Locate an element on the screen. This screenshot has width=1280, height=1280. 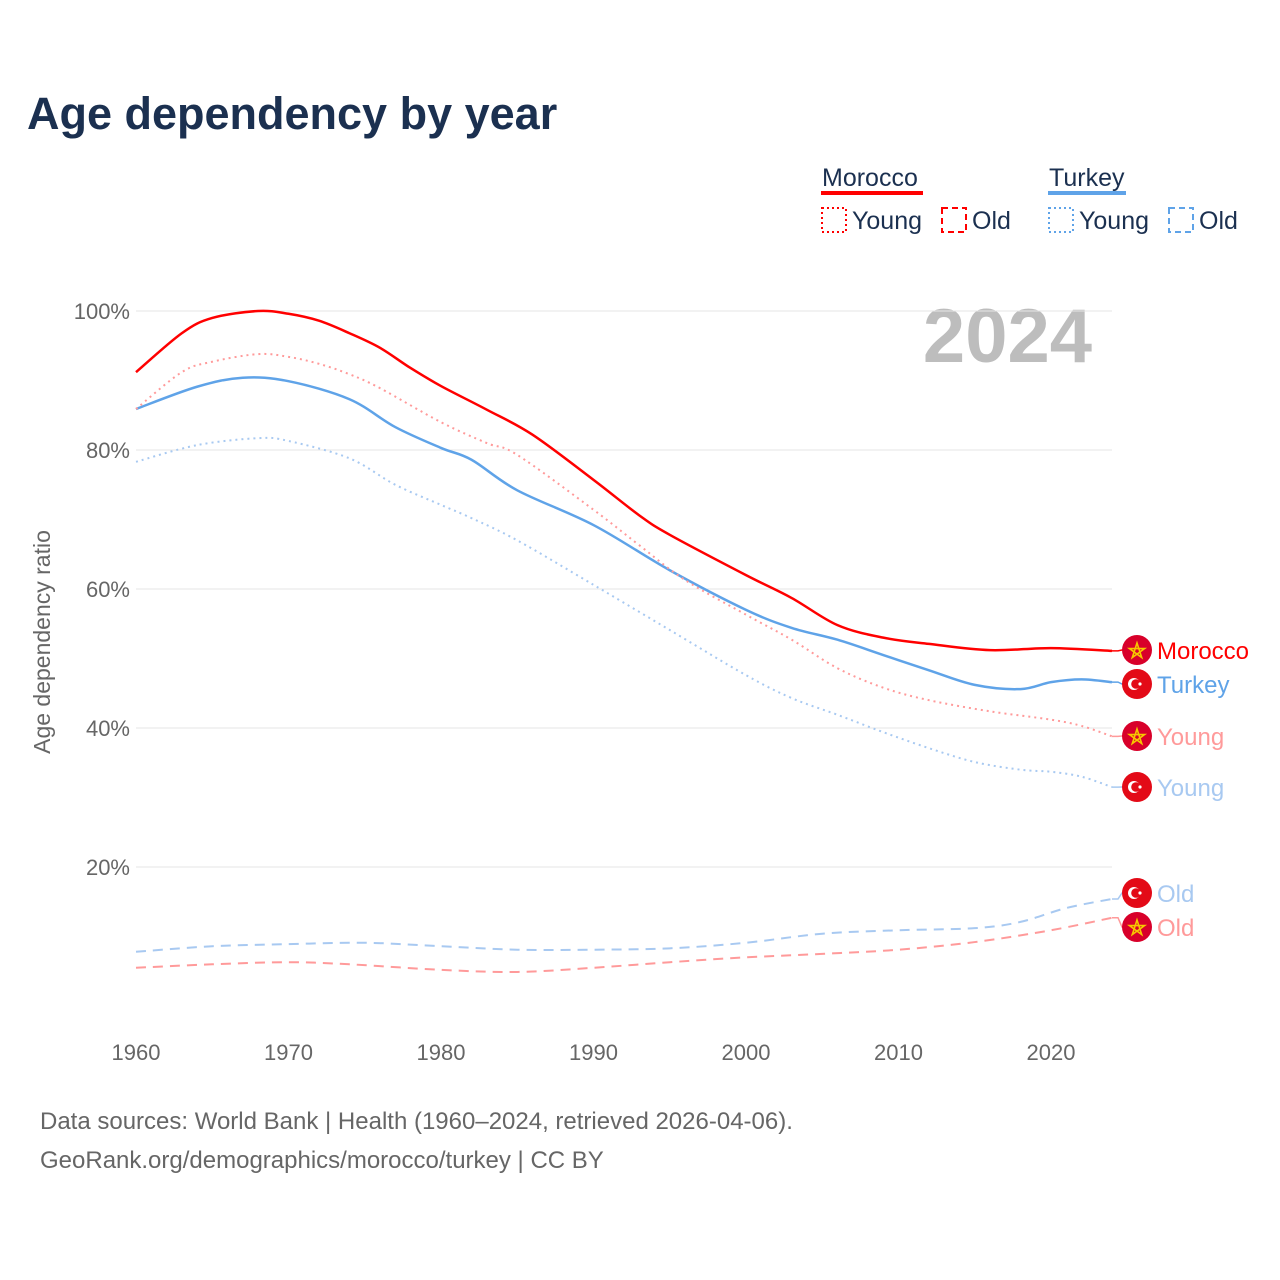
legend: Morocco Young Old Turkey Young Old is located at coordinates (1029, 199).